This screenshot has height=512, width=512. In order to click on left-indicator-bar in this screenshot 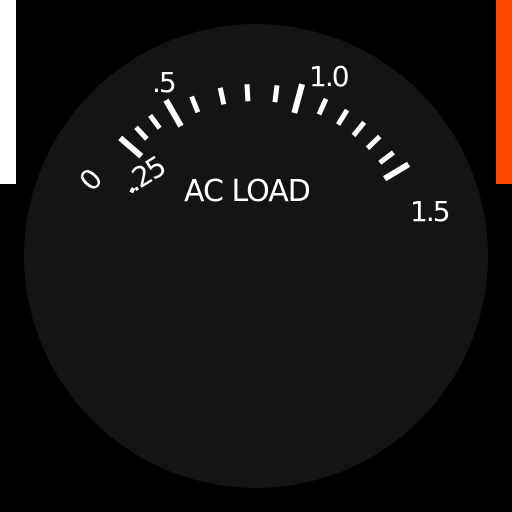, I will do `click(8, 92)`.